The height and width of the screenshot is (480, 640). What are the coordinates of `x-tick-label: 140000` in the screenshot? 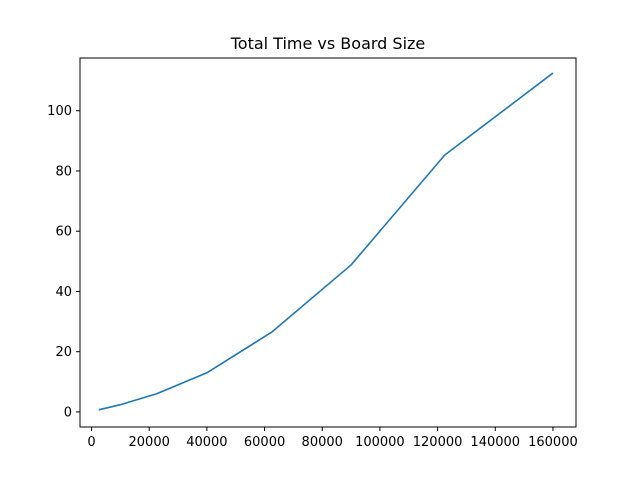 It's located at (495, 442).